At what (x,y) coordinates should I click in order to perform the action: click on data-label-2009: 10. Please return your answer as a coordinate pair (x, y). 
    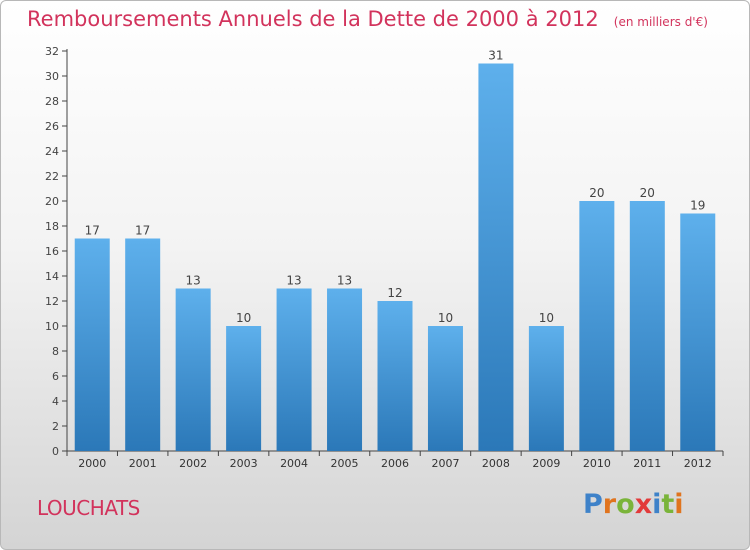
    Looking at the image, I should click on (546, 318).